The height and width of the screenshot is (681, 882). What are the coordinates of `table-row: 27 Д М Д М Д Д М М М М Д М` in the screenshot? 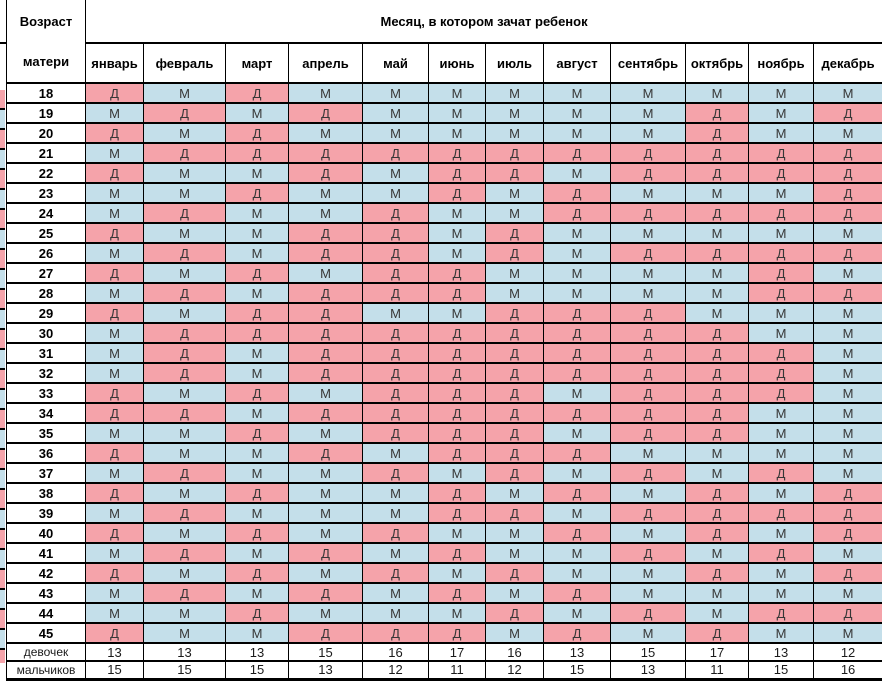 It's located at (444, 273).